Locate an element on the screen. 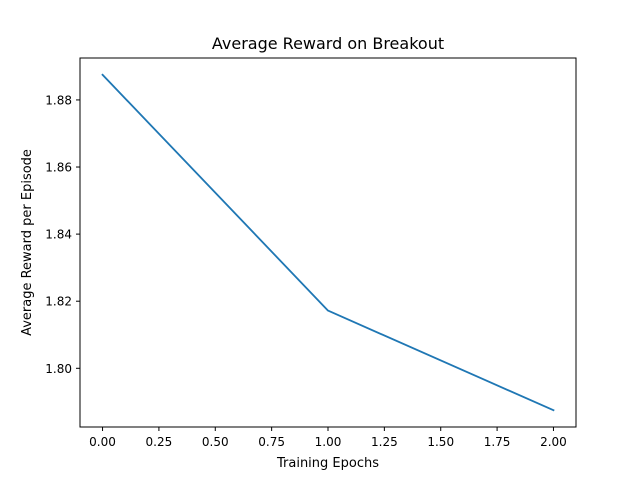  x-tick-label: 0.25 is located at coordinates (159, 442).